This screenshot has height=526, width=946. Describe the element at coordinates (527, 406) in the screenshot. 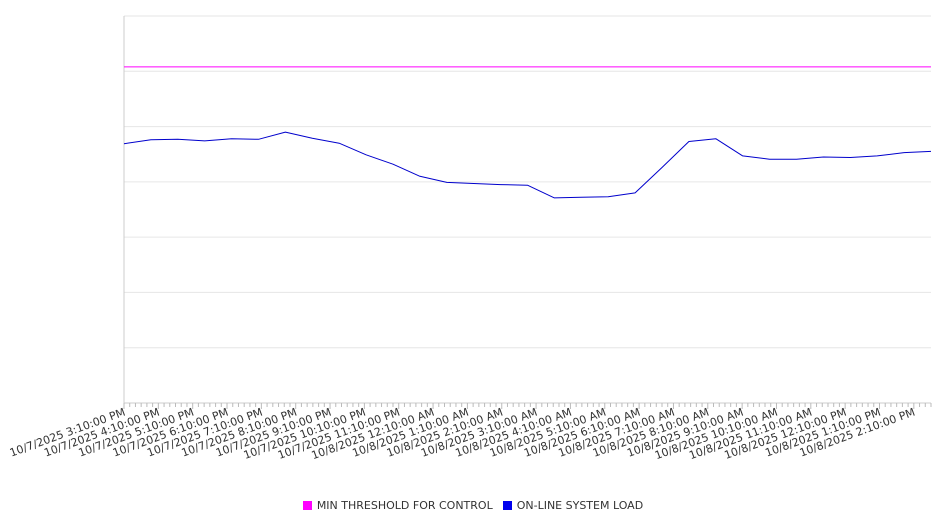

I see `x-ticks` at that location.